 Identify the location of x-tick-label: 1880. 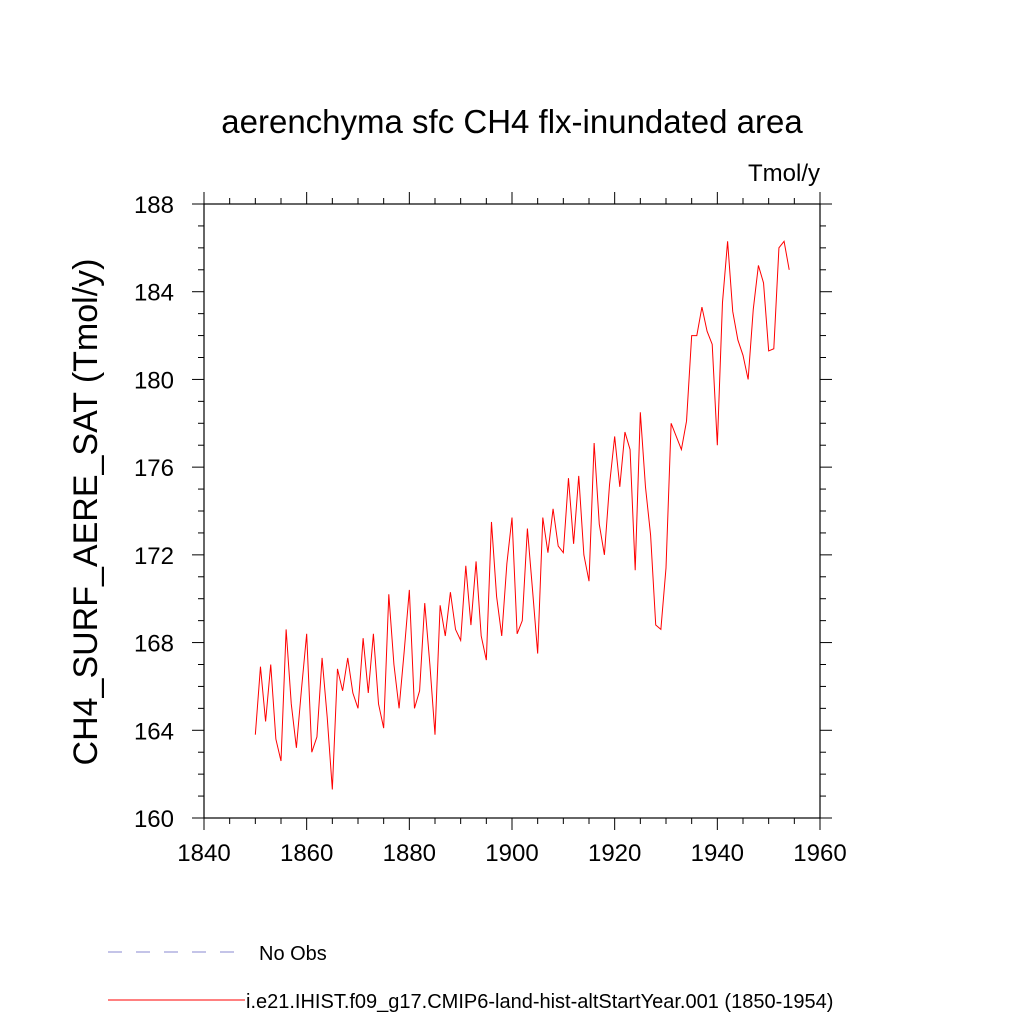
(409, 853).